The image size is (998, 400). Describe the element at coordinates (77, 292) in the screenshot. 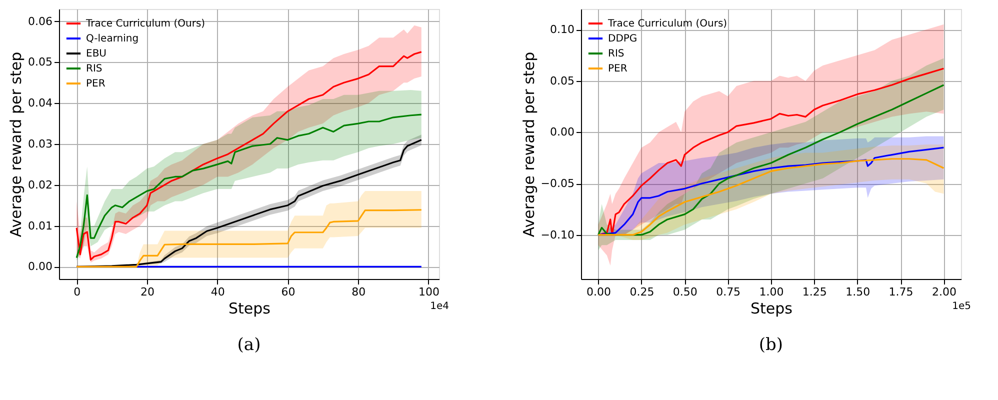

I see `x-tick-label: 0` at that location.